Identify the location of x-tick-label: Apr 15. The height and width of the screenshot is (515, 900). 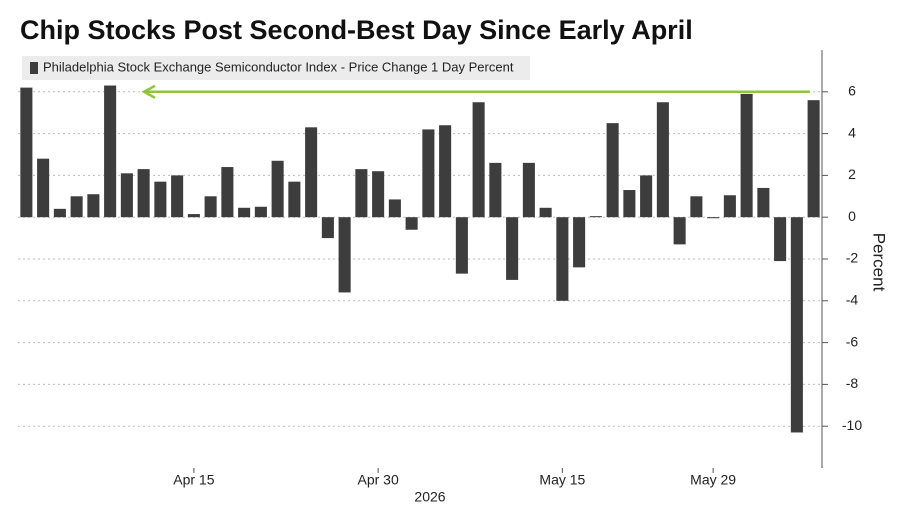
(193, 480).